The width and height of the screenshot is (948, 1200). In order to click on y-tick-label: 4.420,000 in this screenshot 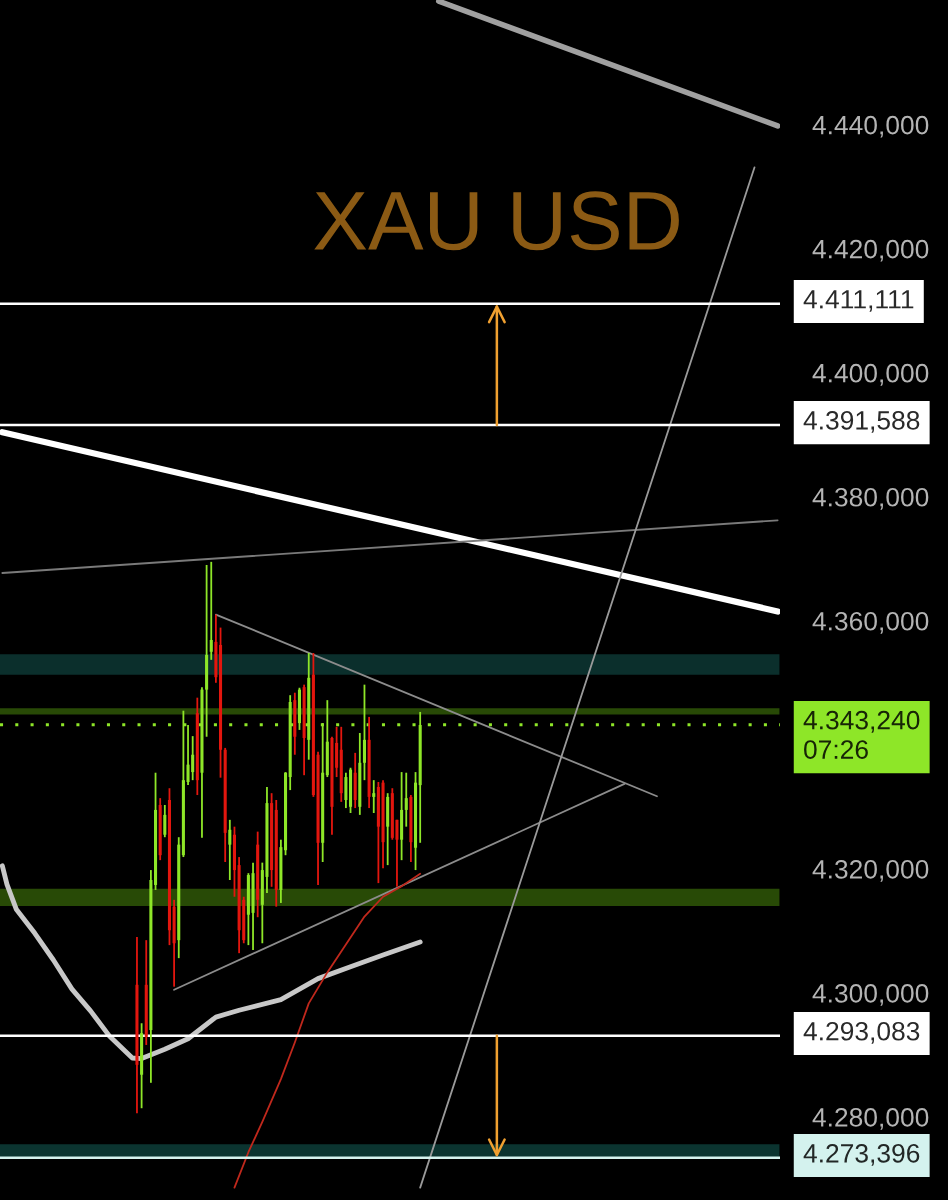, I will do `click(870, 250)`.